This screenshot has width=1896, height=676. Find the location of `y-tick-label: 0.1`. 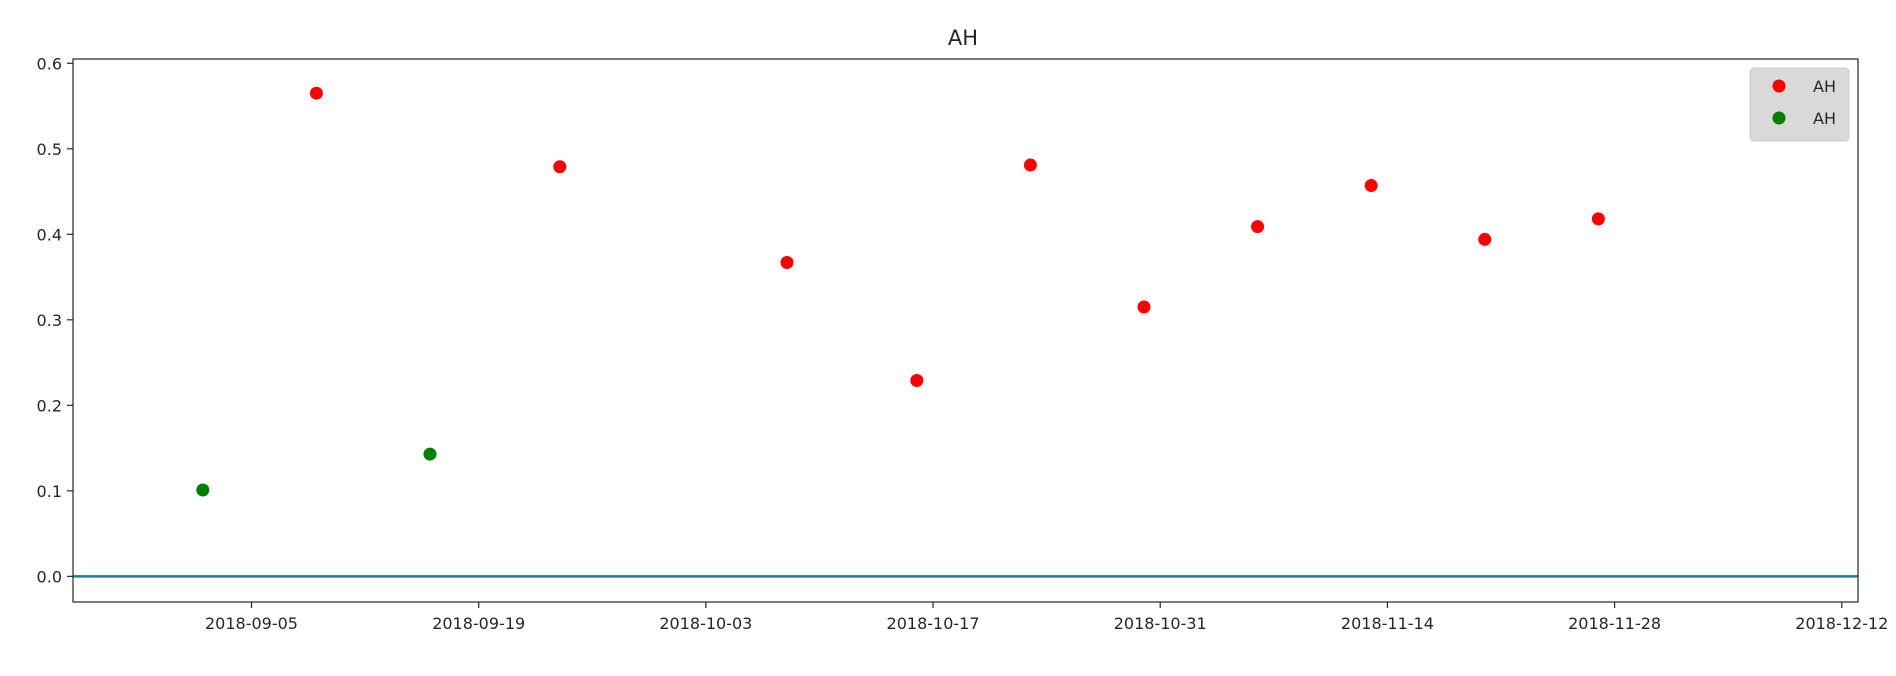

y-tick-label: 0.1 is located at coordinates (49, 491).